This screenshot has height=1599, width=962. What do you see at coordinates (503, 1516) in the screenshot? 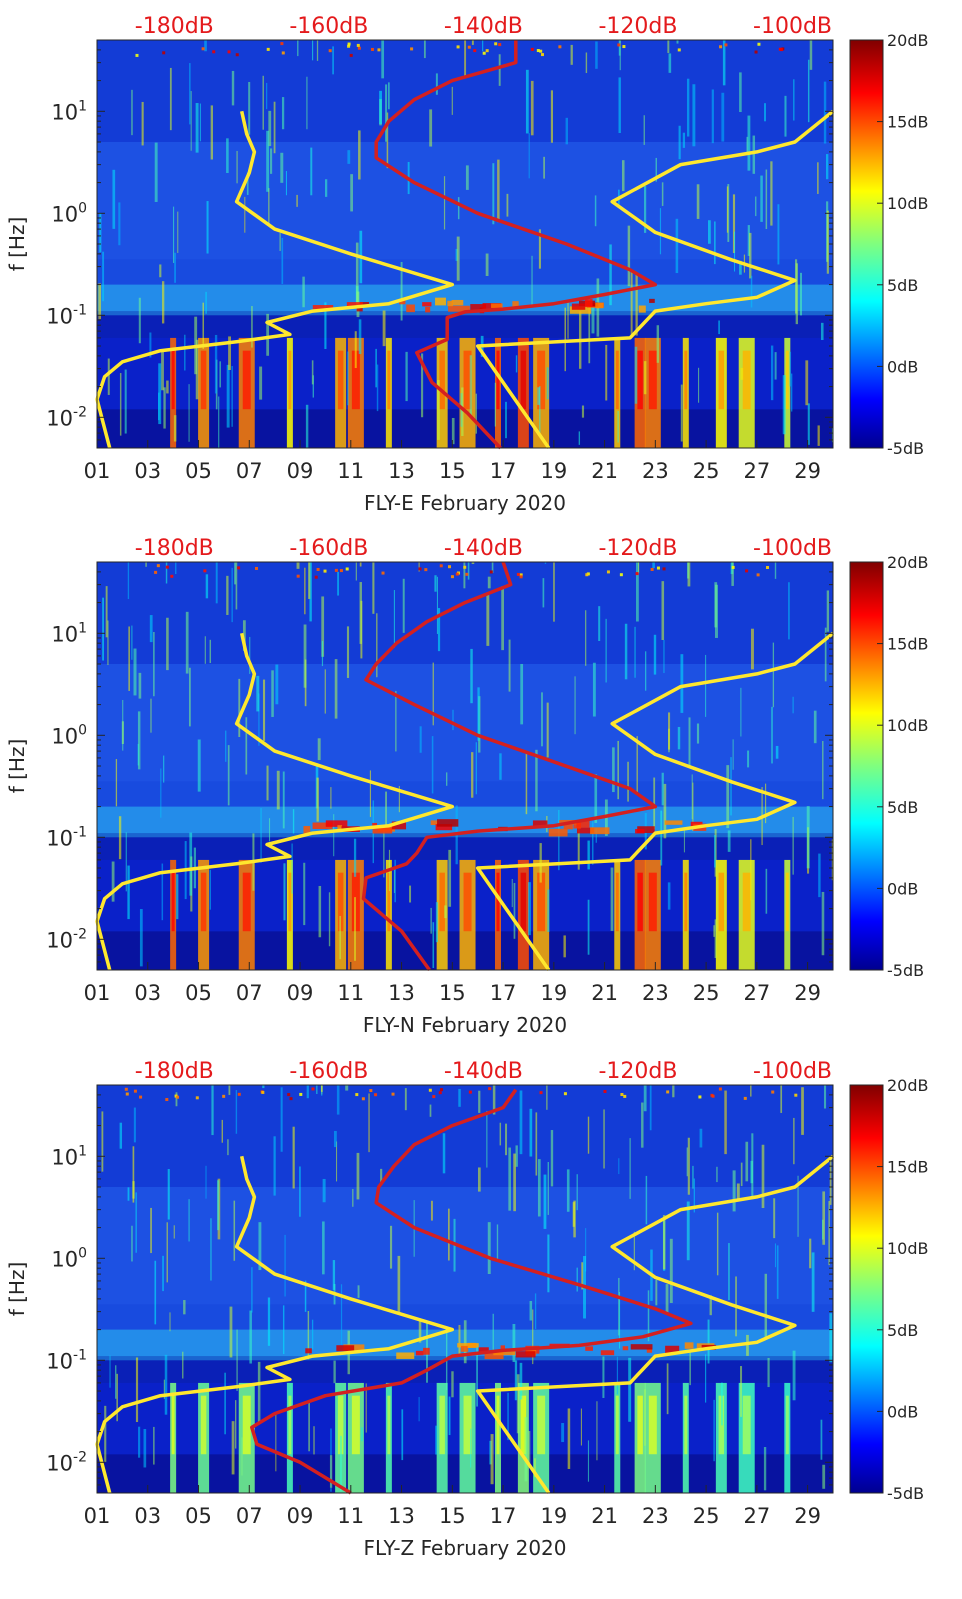
I see `x-tick-label: 17` at bounding box center [503, 1516].